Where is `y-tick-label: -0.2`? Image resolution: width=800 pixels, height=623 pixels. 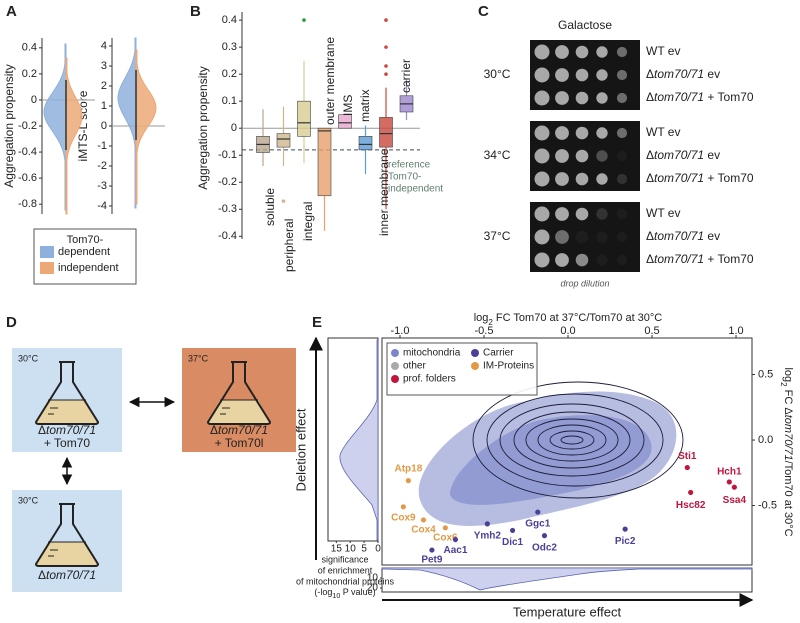
y-tick-label: -0.2 is located at coordinates (27, 126).